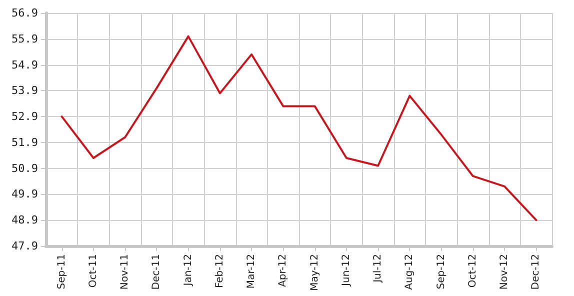 This screenshot has height=296, width=574. Describe the element at coordinates (346, 270) in the screenshot. I see `x-tick-label: Jun-12` at that location.